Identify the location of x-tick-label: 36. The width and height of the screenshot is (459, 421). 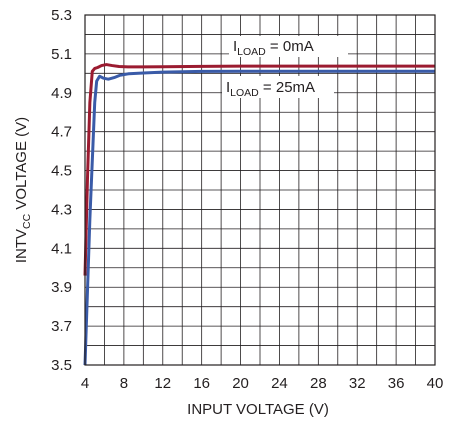
(396, 383).